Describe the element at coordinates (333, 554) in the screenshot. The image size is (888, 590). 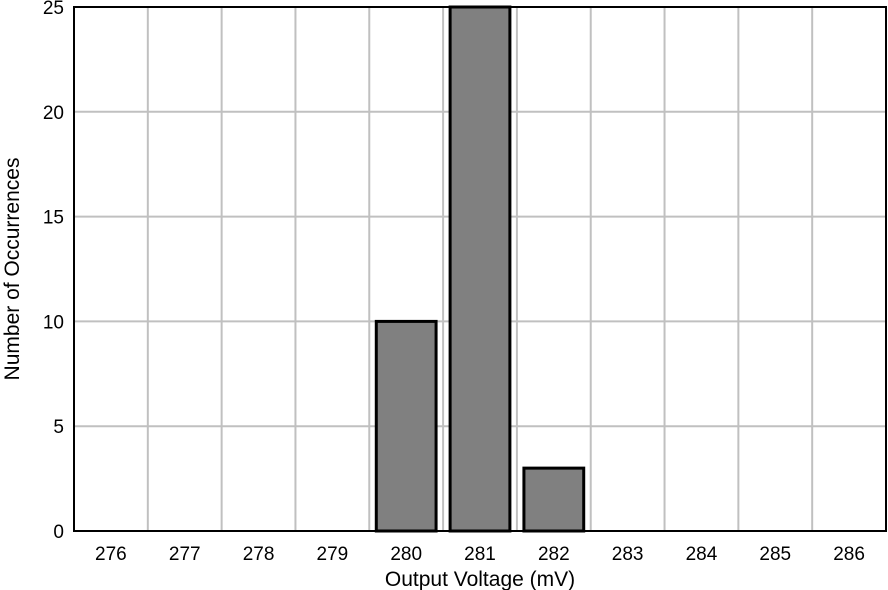
I see `x-tick-label: 279` at that location.